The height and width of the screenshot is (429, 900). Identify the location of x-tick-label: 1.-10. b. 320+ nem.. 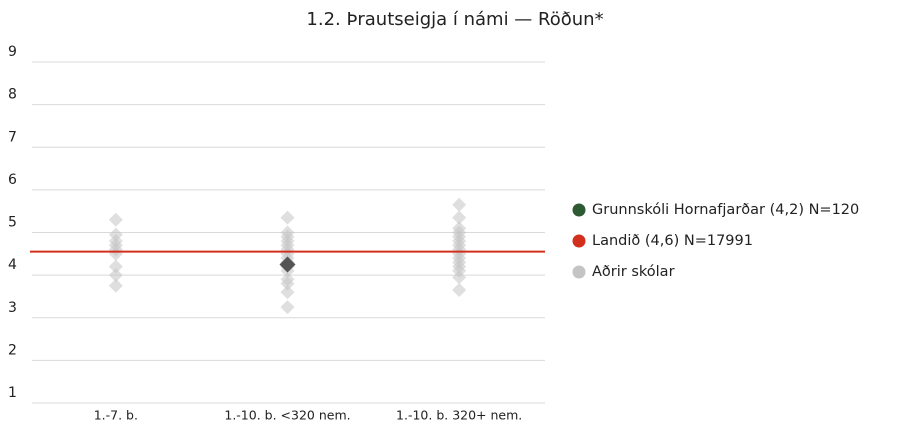
(459, 415).